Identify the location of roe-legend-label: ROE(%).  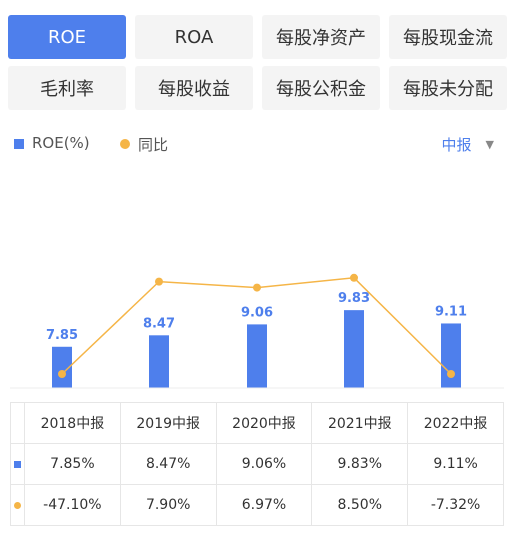
(61, 143).